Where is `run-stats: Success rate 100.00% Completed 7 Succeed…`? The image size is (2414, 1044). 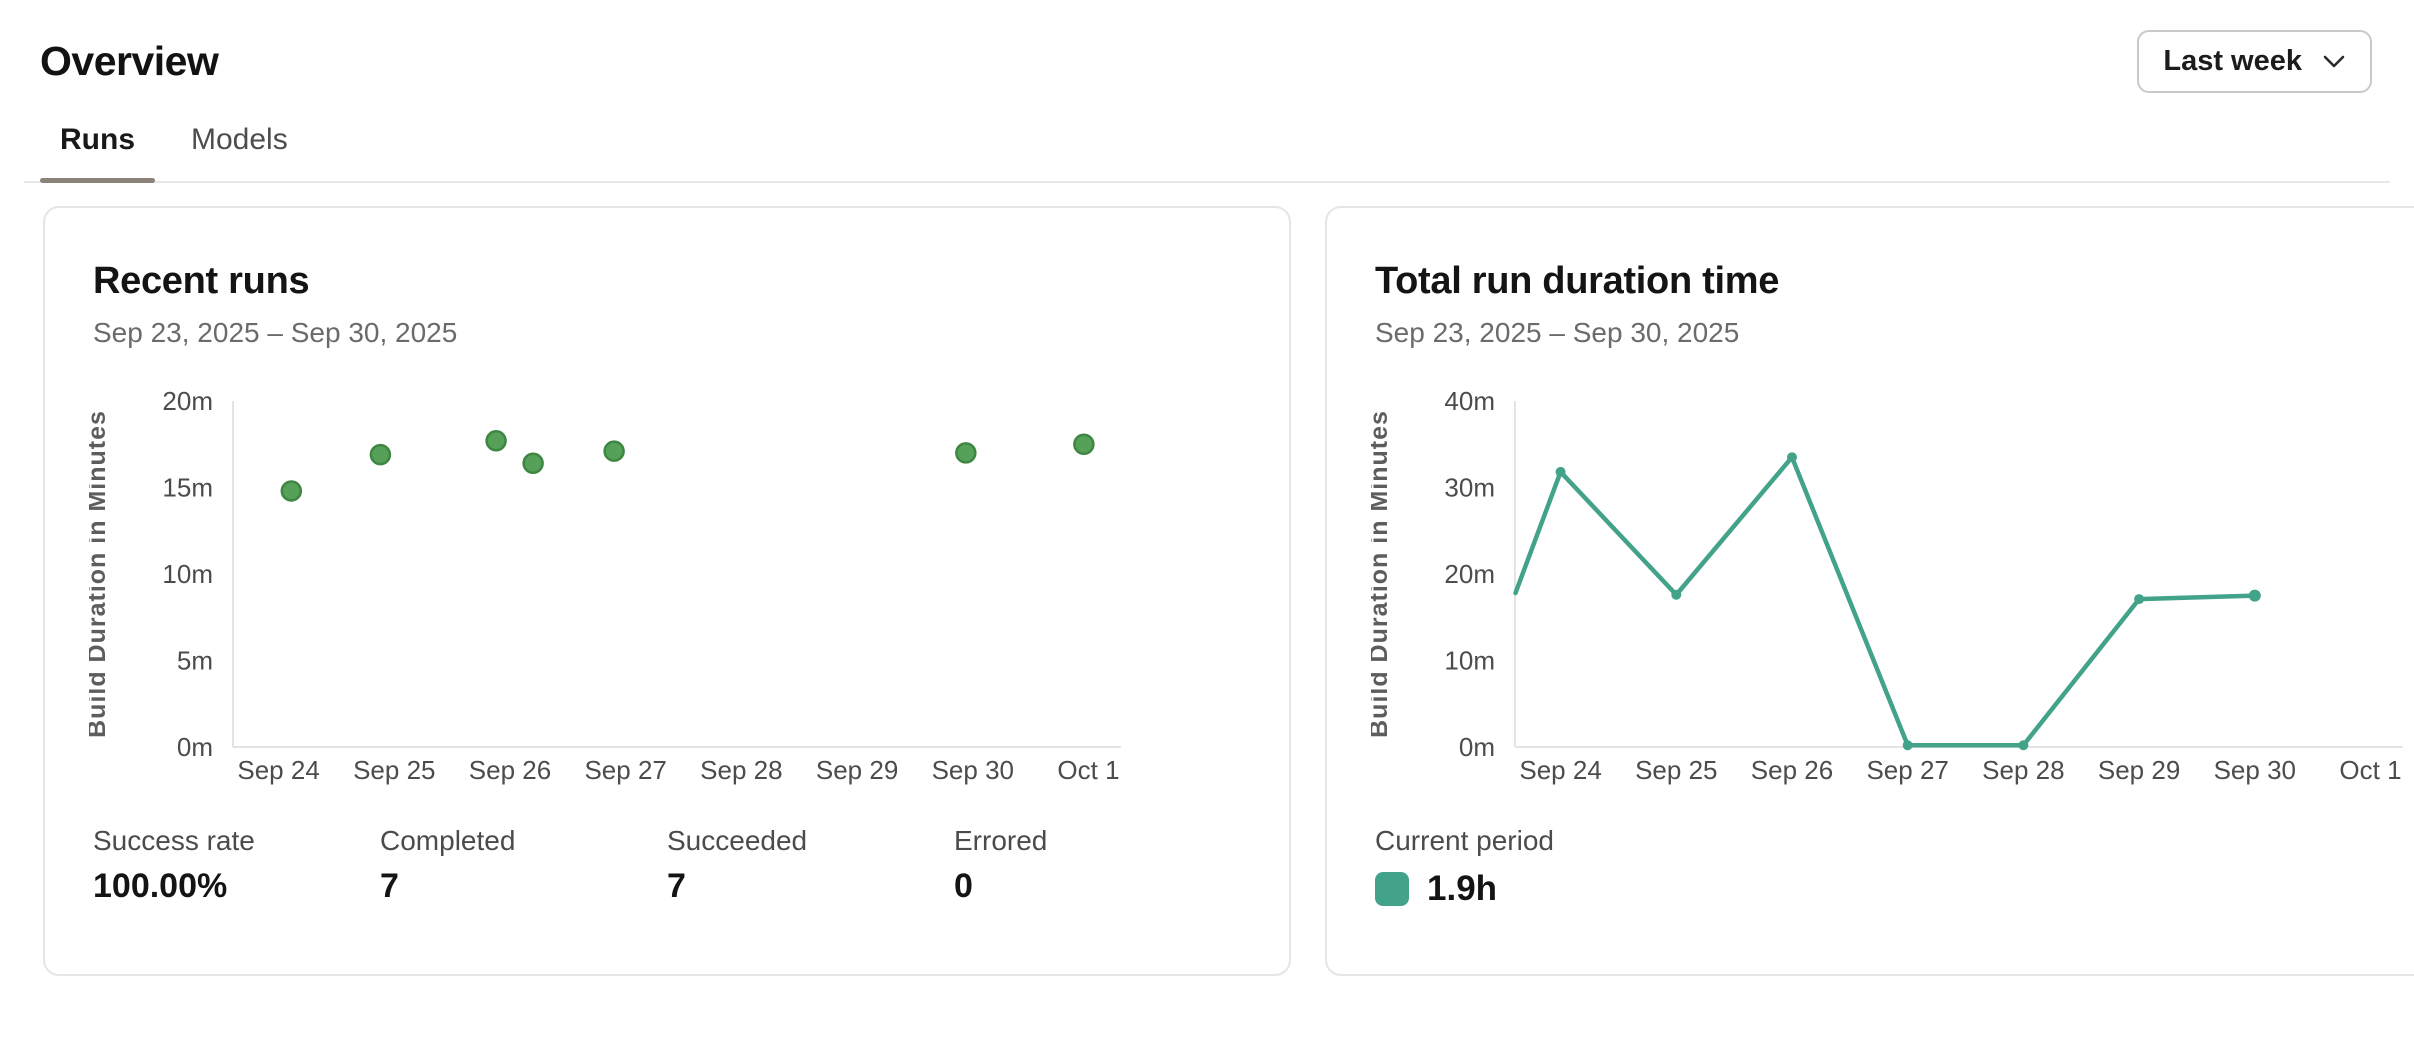 run-stats: Success rate 100.00% Completed 7 Succeed… is located at coordinates (667, 865).